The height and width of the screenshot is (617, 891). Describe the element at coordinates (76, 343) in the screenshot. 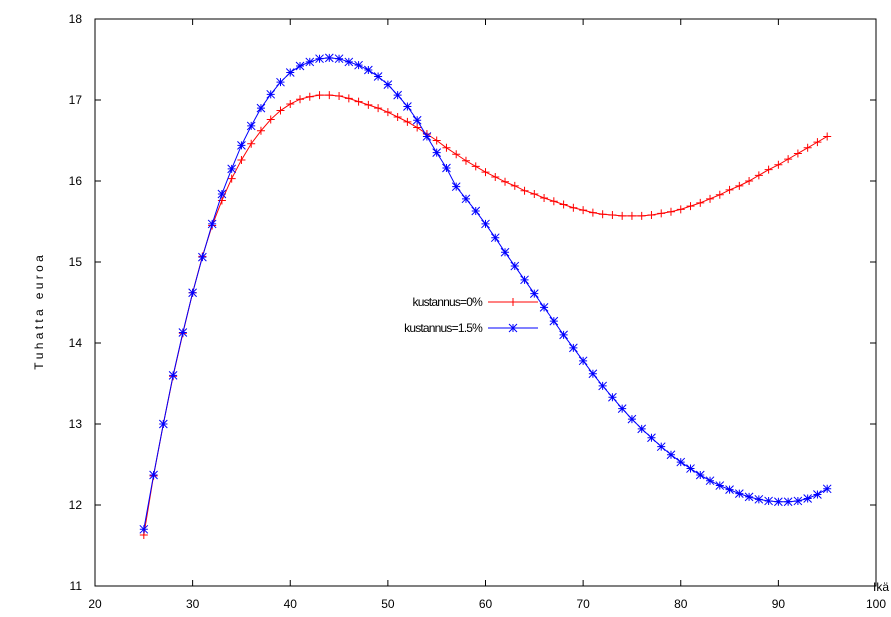

I see `y-tick-label: 14` at that location.